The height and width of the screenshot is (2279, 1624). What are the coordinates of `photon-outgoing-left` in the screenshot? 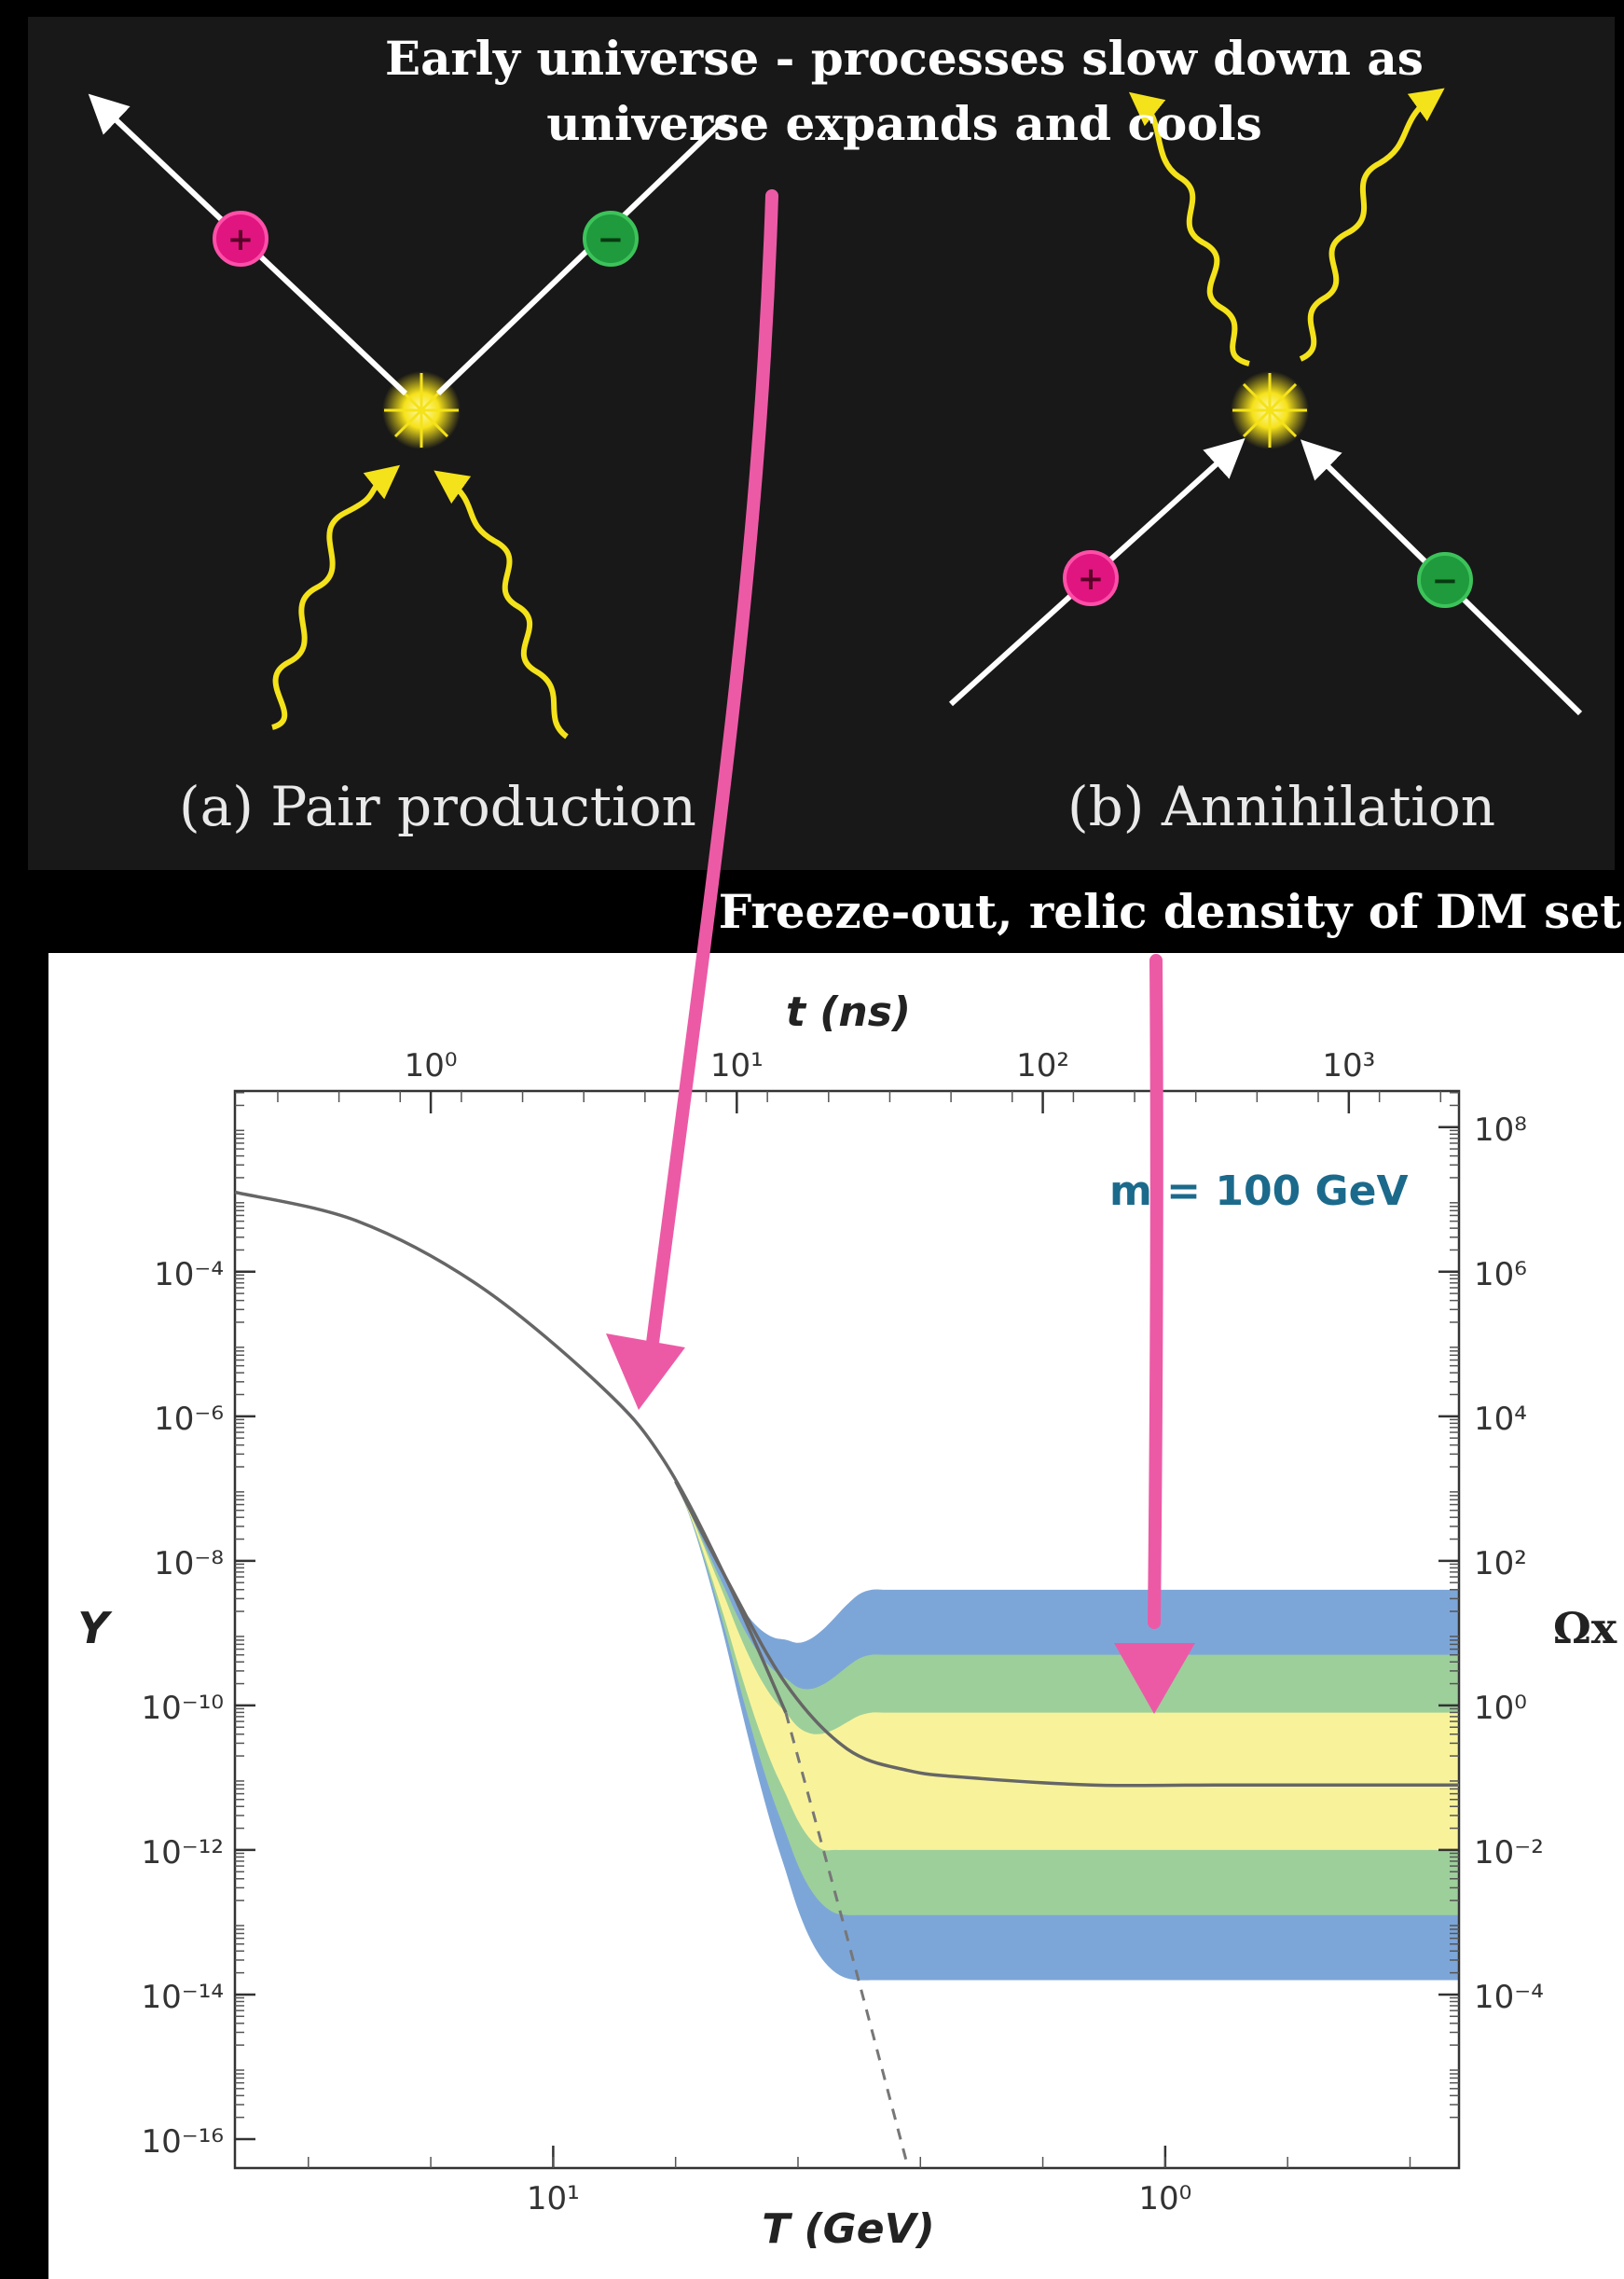 It's located at (1189, 228).